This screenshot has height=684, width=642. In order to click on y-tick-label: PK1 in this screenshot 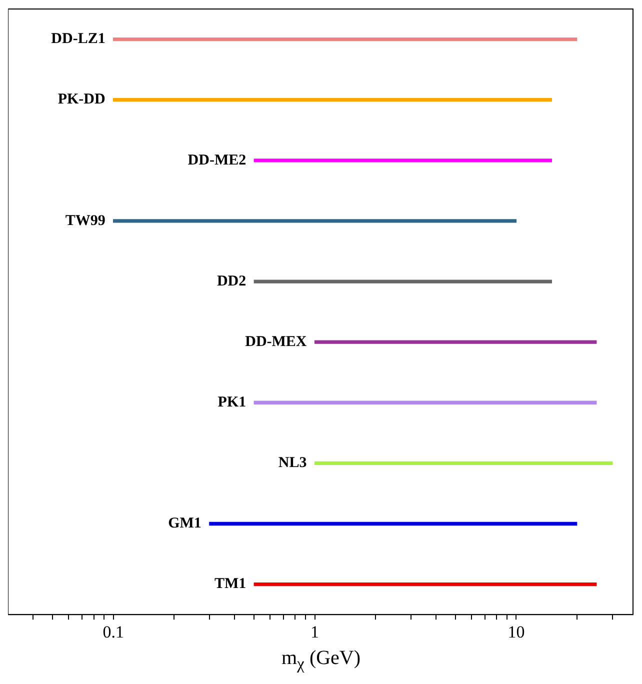, I will do `click(232, 402)`.